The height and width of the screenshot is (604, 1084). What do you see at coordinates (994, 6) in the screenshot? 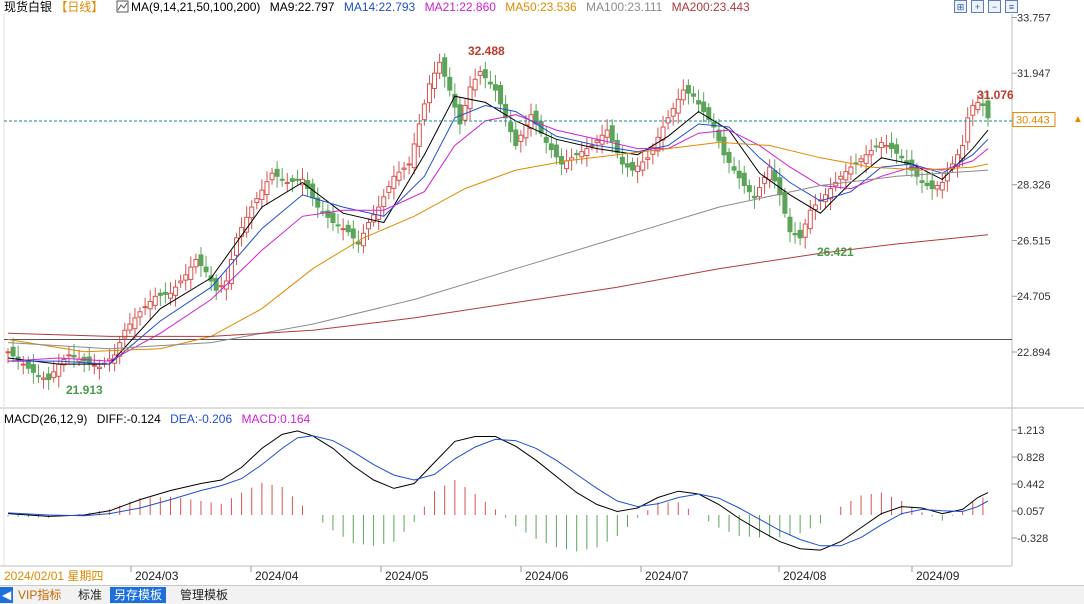
I see `minus-icon: −` at bounding box center [994, 6].